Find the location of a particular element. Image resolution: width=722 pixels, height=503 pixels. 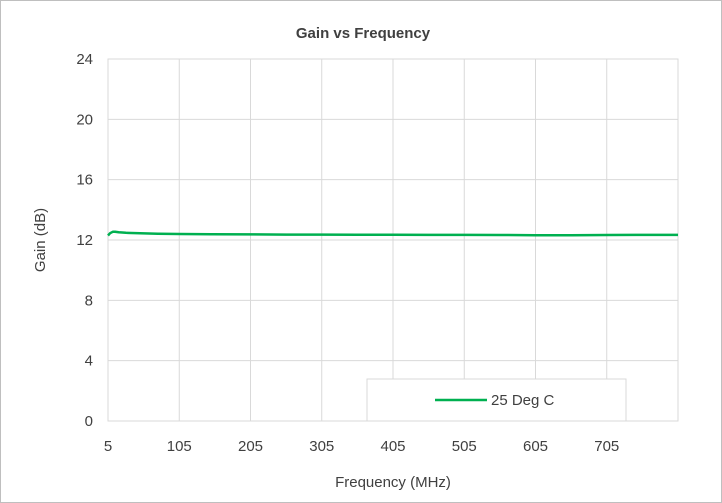

y-tick-label: 8 is located at coordinates (89, 300).